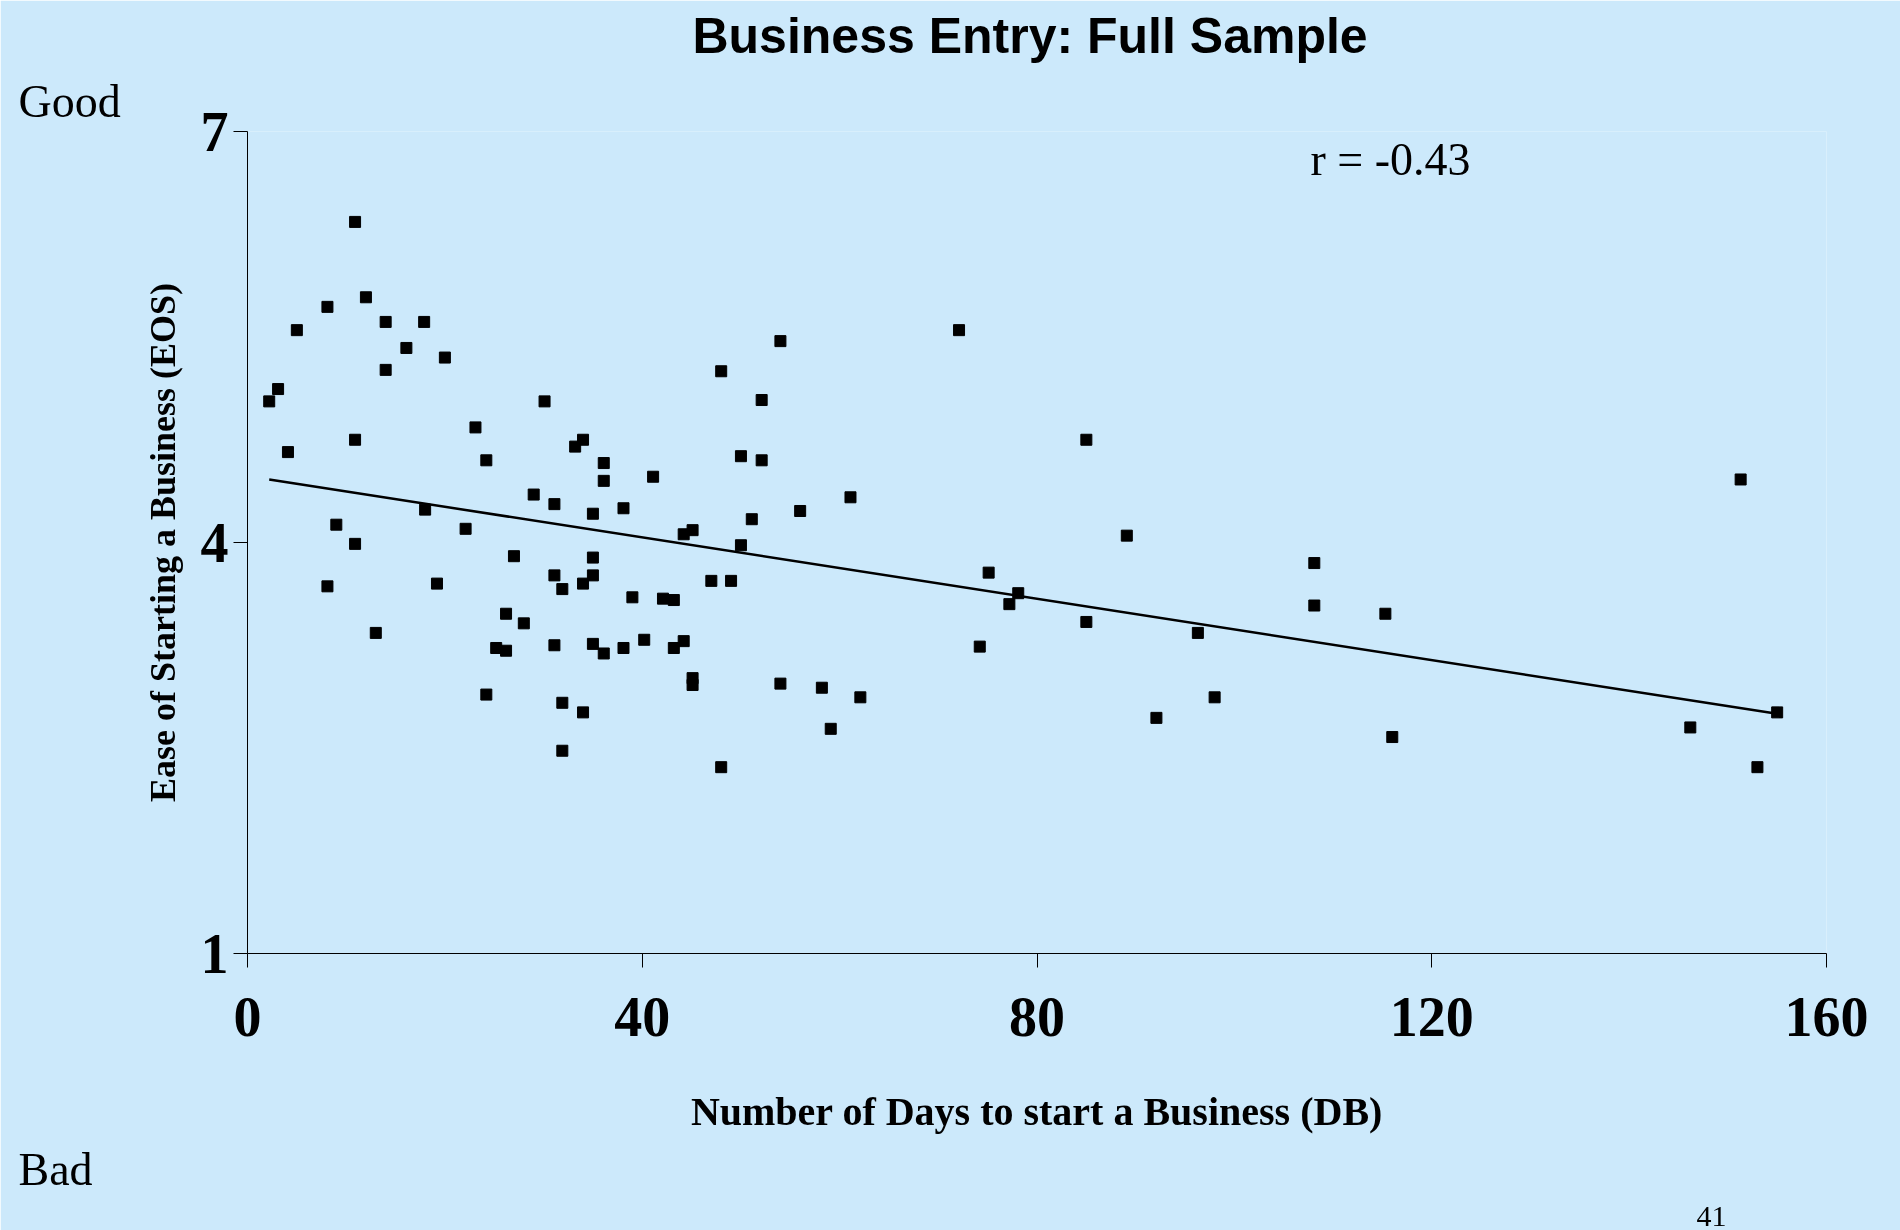 Image resolution: width=1900 pixels, height=1230 pixels. I want to click on y-tick-label: 7, so click(214, 131).